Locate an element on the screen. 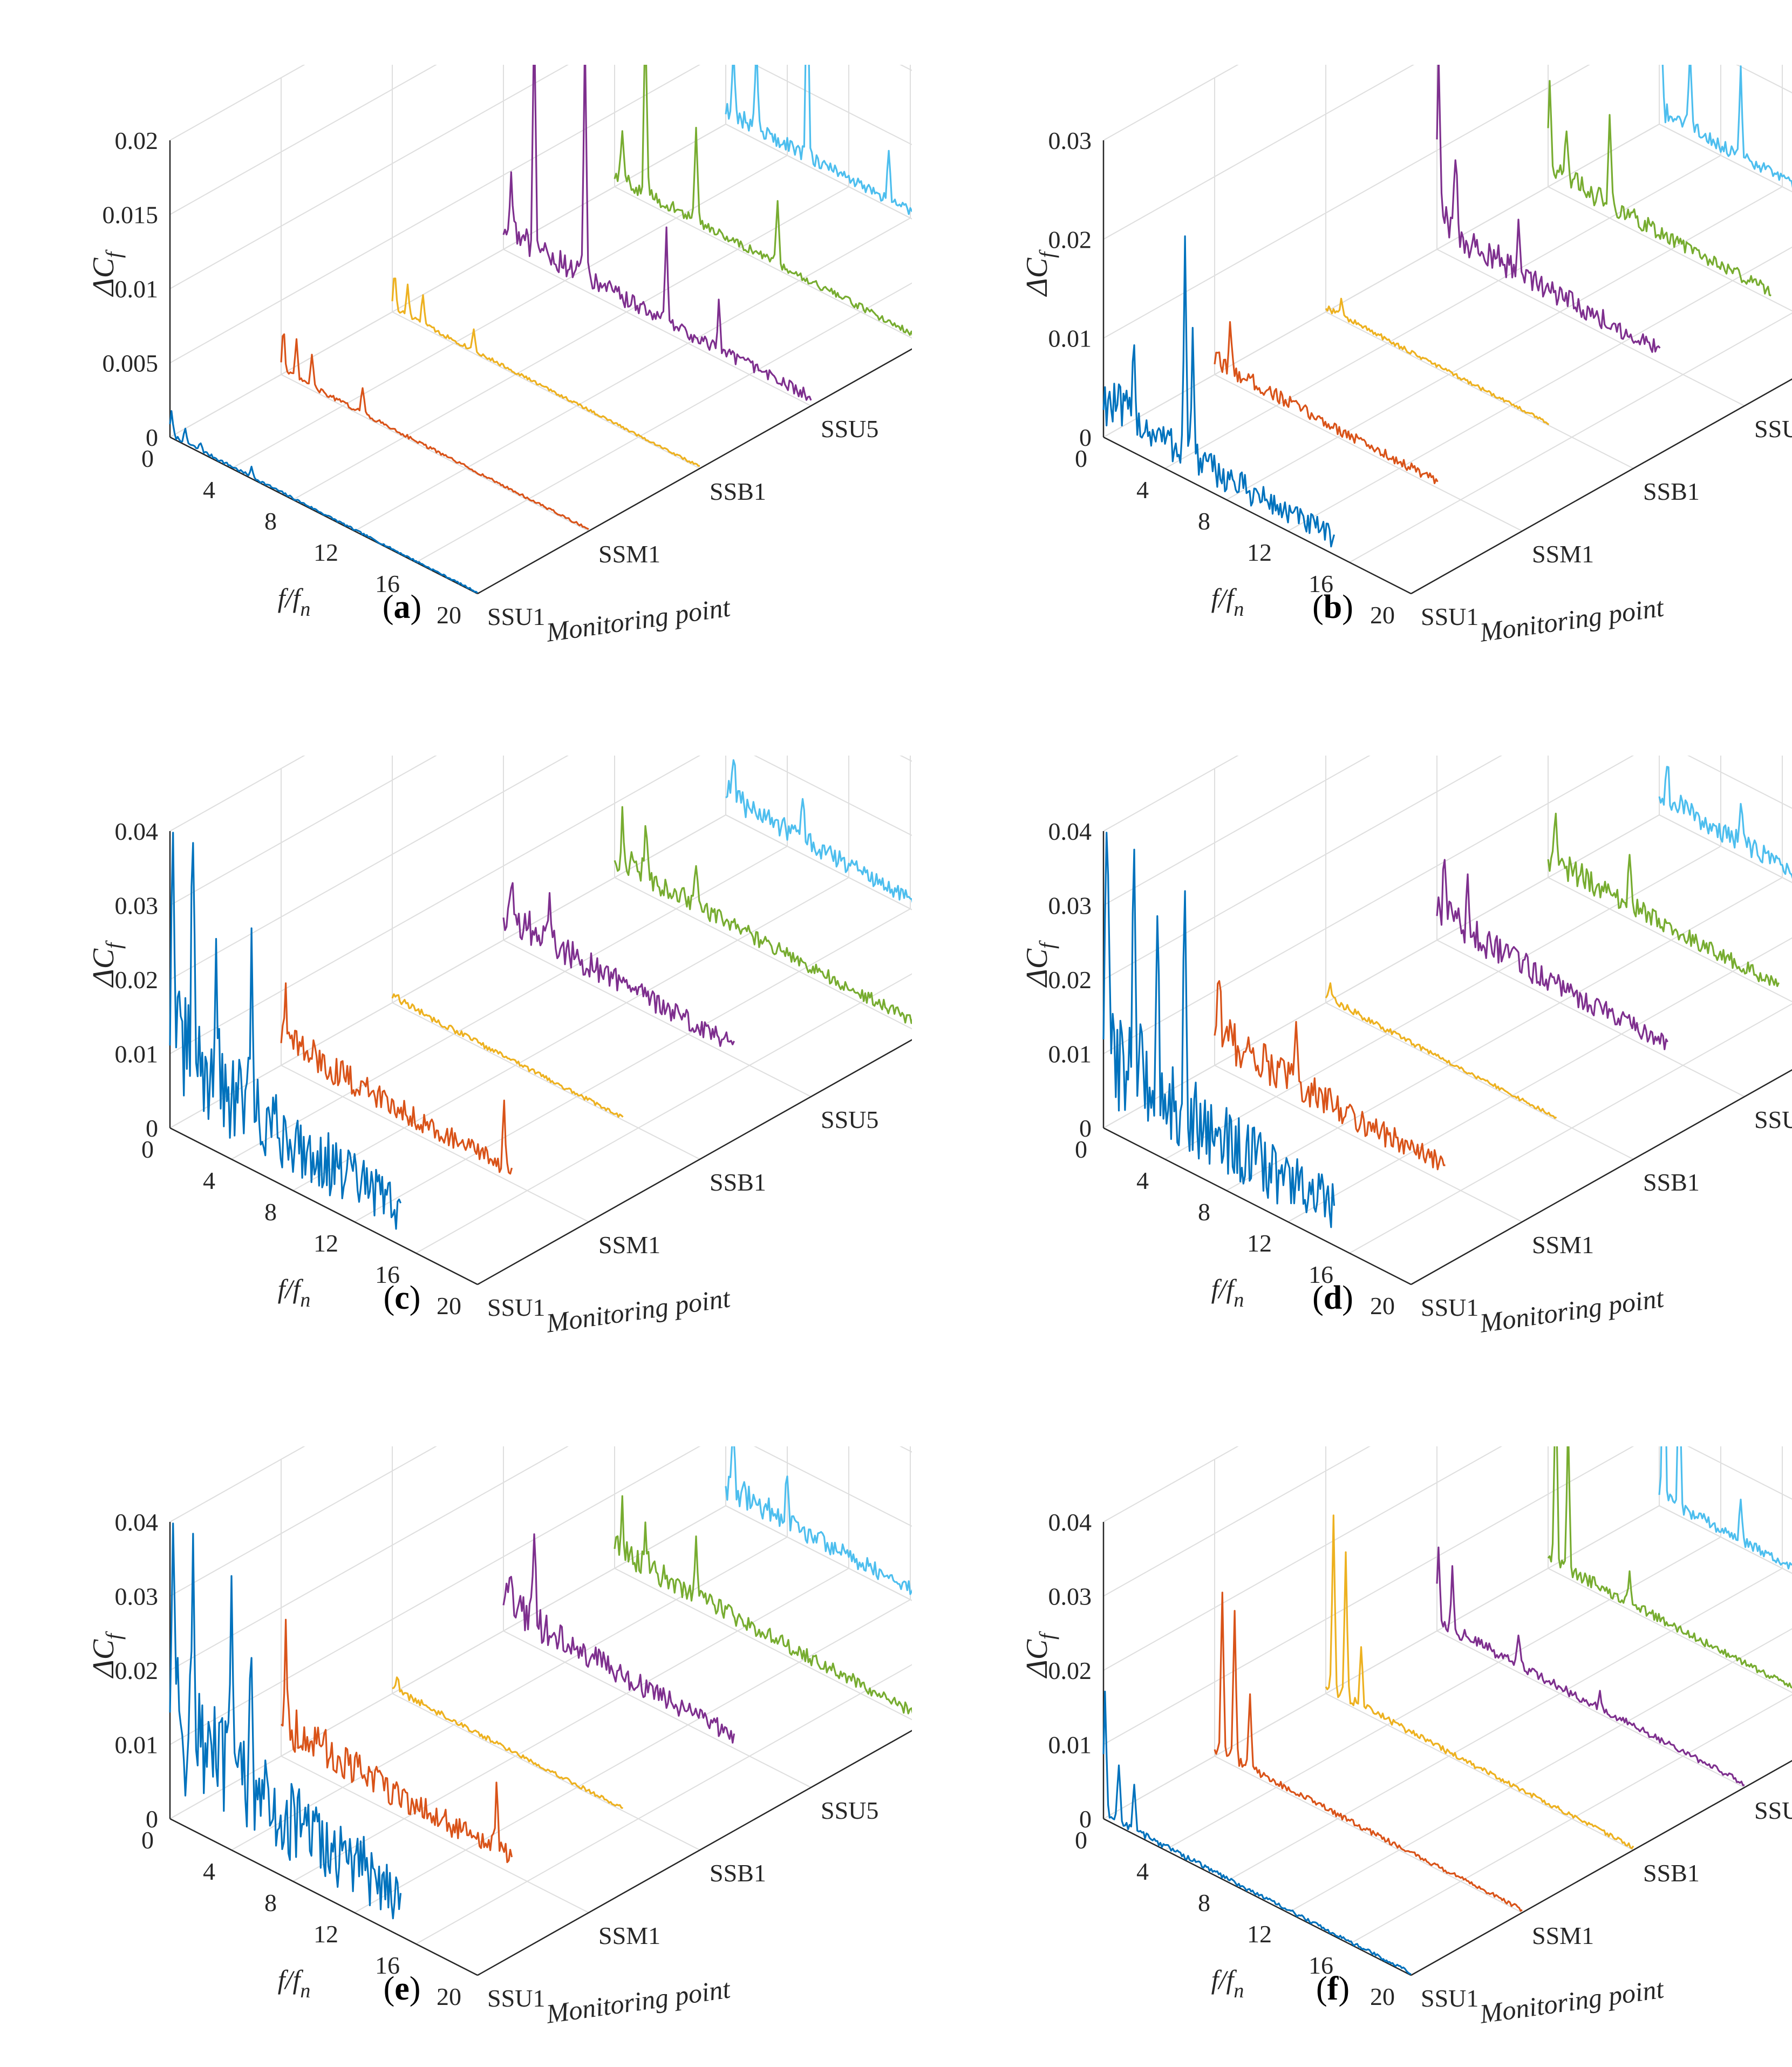  panel-caption-c: (c) is located at coordinates (402, 1298).